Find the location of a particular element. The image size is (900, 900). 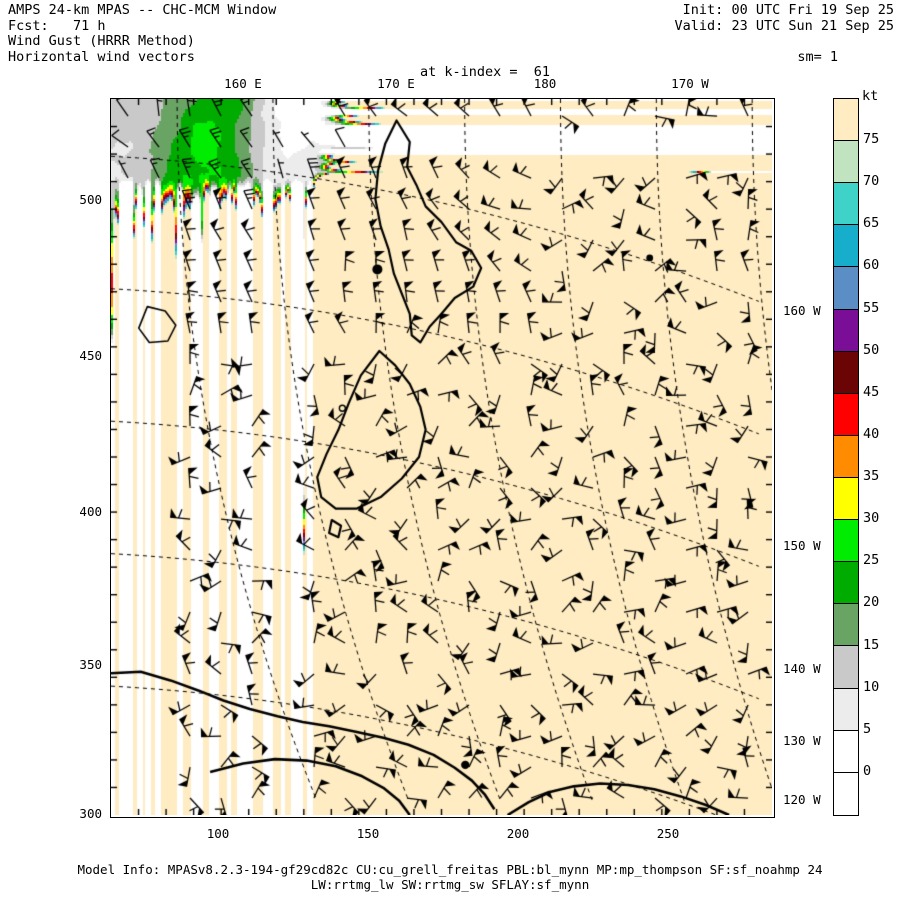

colorbar-units-label: kt is located at coordinates (870, 96).